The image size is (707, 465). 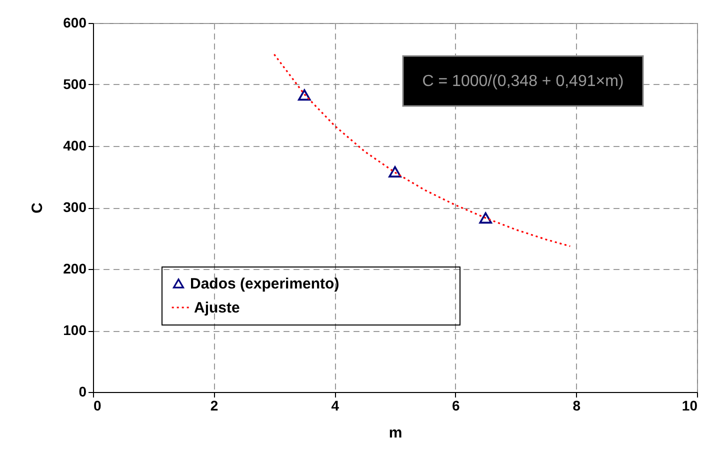 What do you see at coordinates (75, 207) in the screenshot?
I see `y-tick-label: 300` at bounding box center [75, 207].